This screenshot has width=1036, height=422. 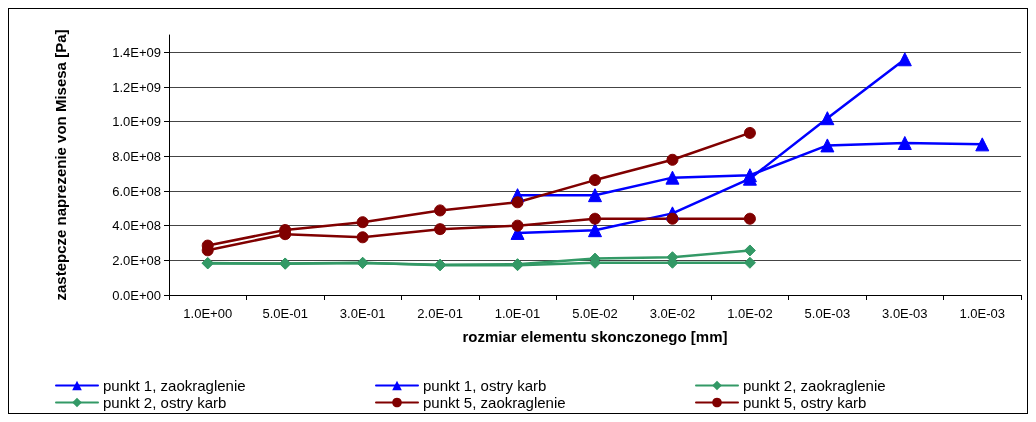 I want to click on x-tick-label: 3.0E-01, so click(x=362, y=313).